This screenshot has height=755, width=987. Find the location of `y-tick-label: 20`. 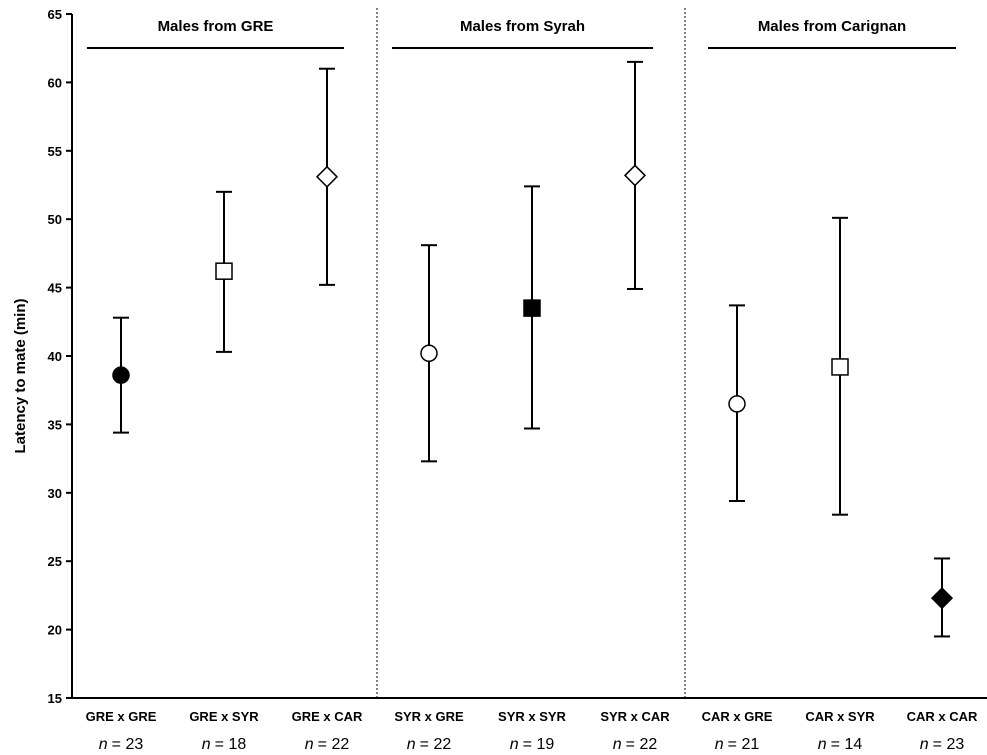

y-tick-label: 20 is located at coordinates (55, 630).